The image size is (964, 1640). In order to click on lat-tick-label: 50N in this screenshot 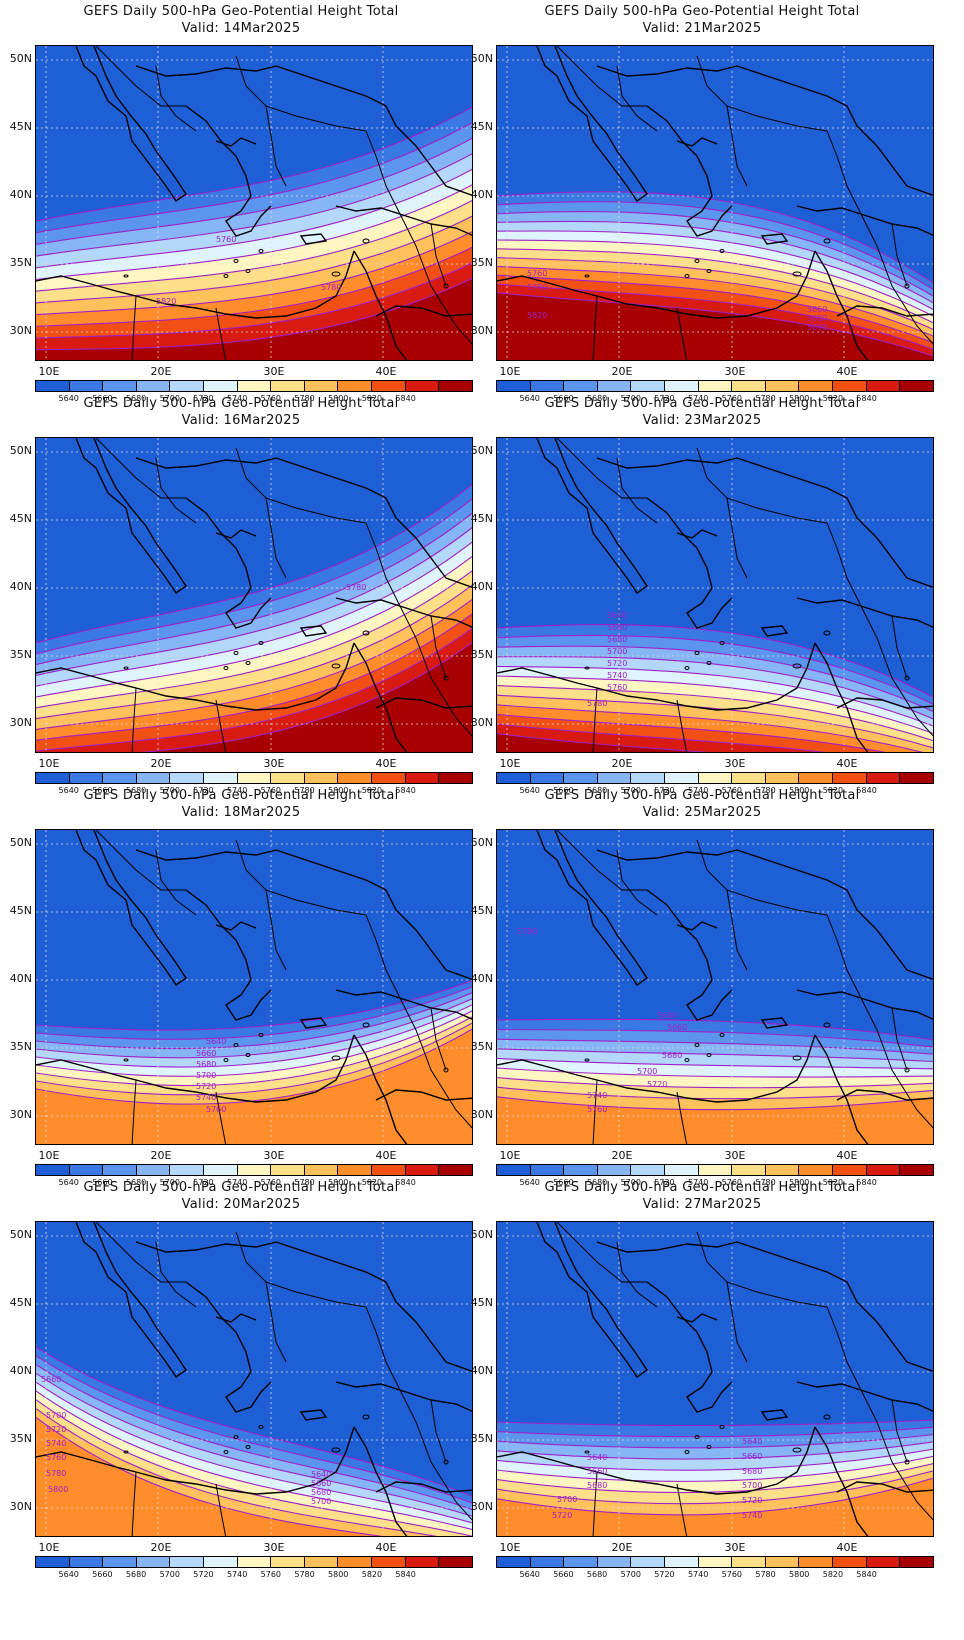, I will do `click(481, 58)`.